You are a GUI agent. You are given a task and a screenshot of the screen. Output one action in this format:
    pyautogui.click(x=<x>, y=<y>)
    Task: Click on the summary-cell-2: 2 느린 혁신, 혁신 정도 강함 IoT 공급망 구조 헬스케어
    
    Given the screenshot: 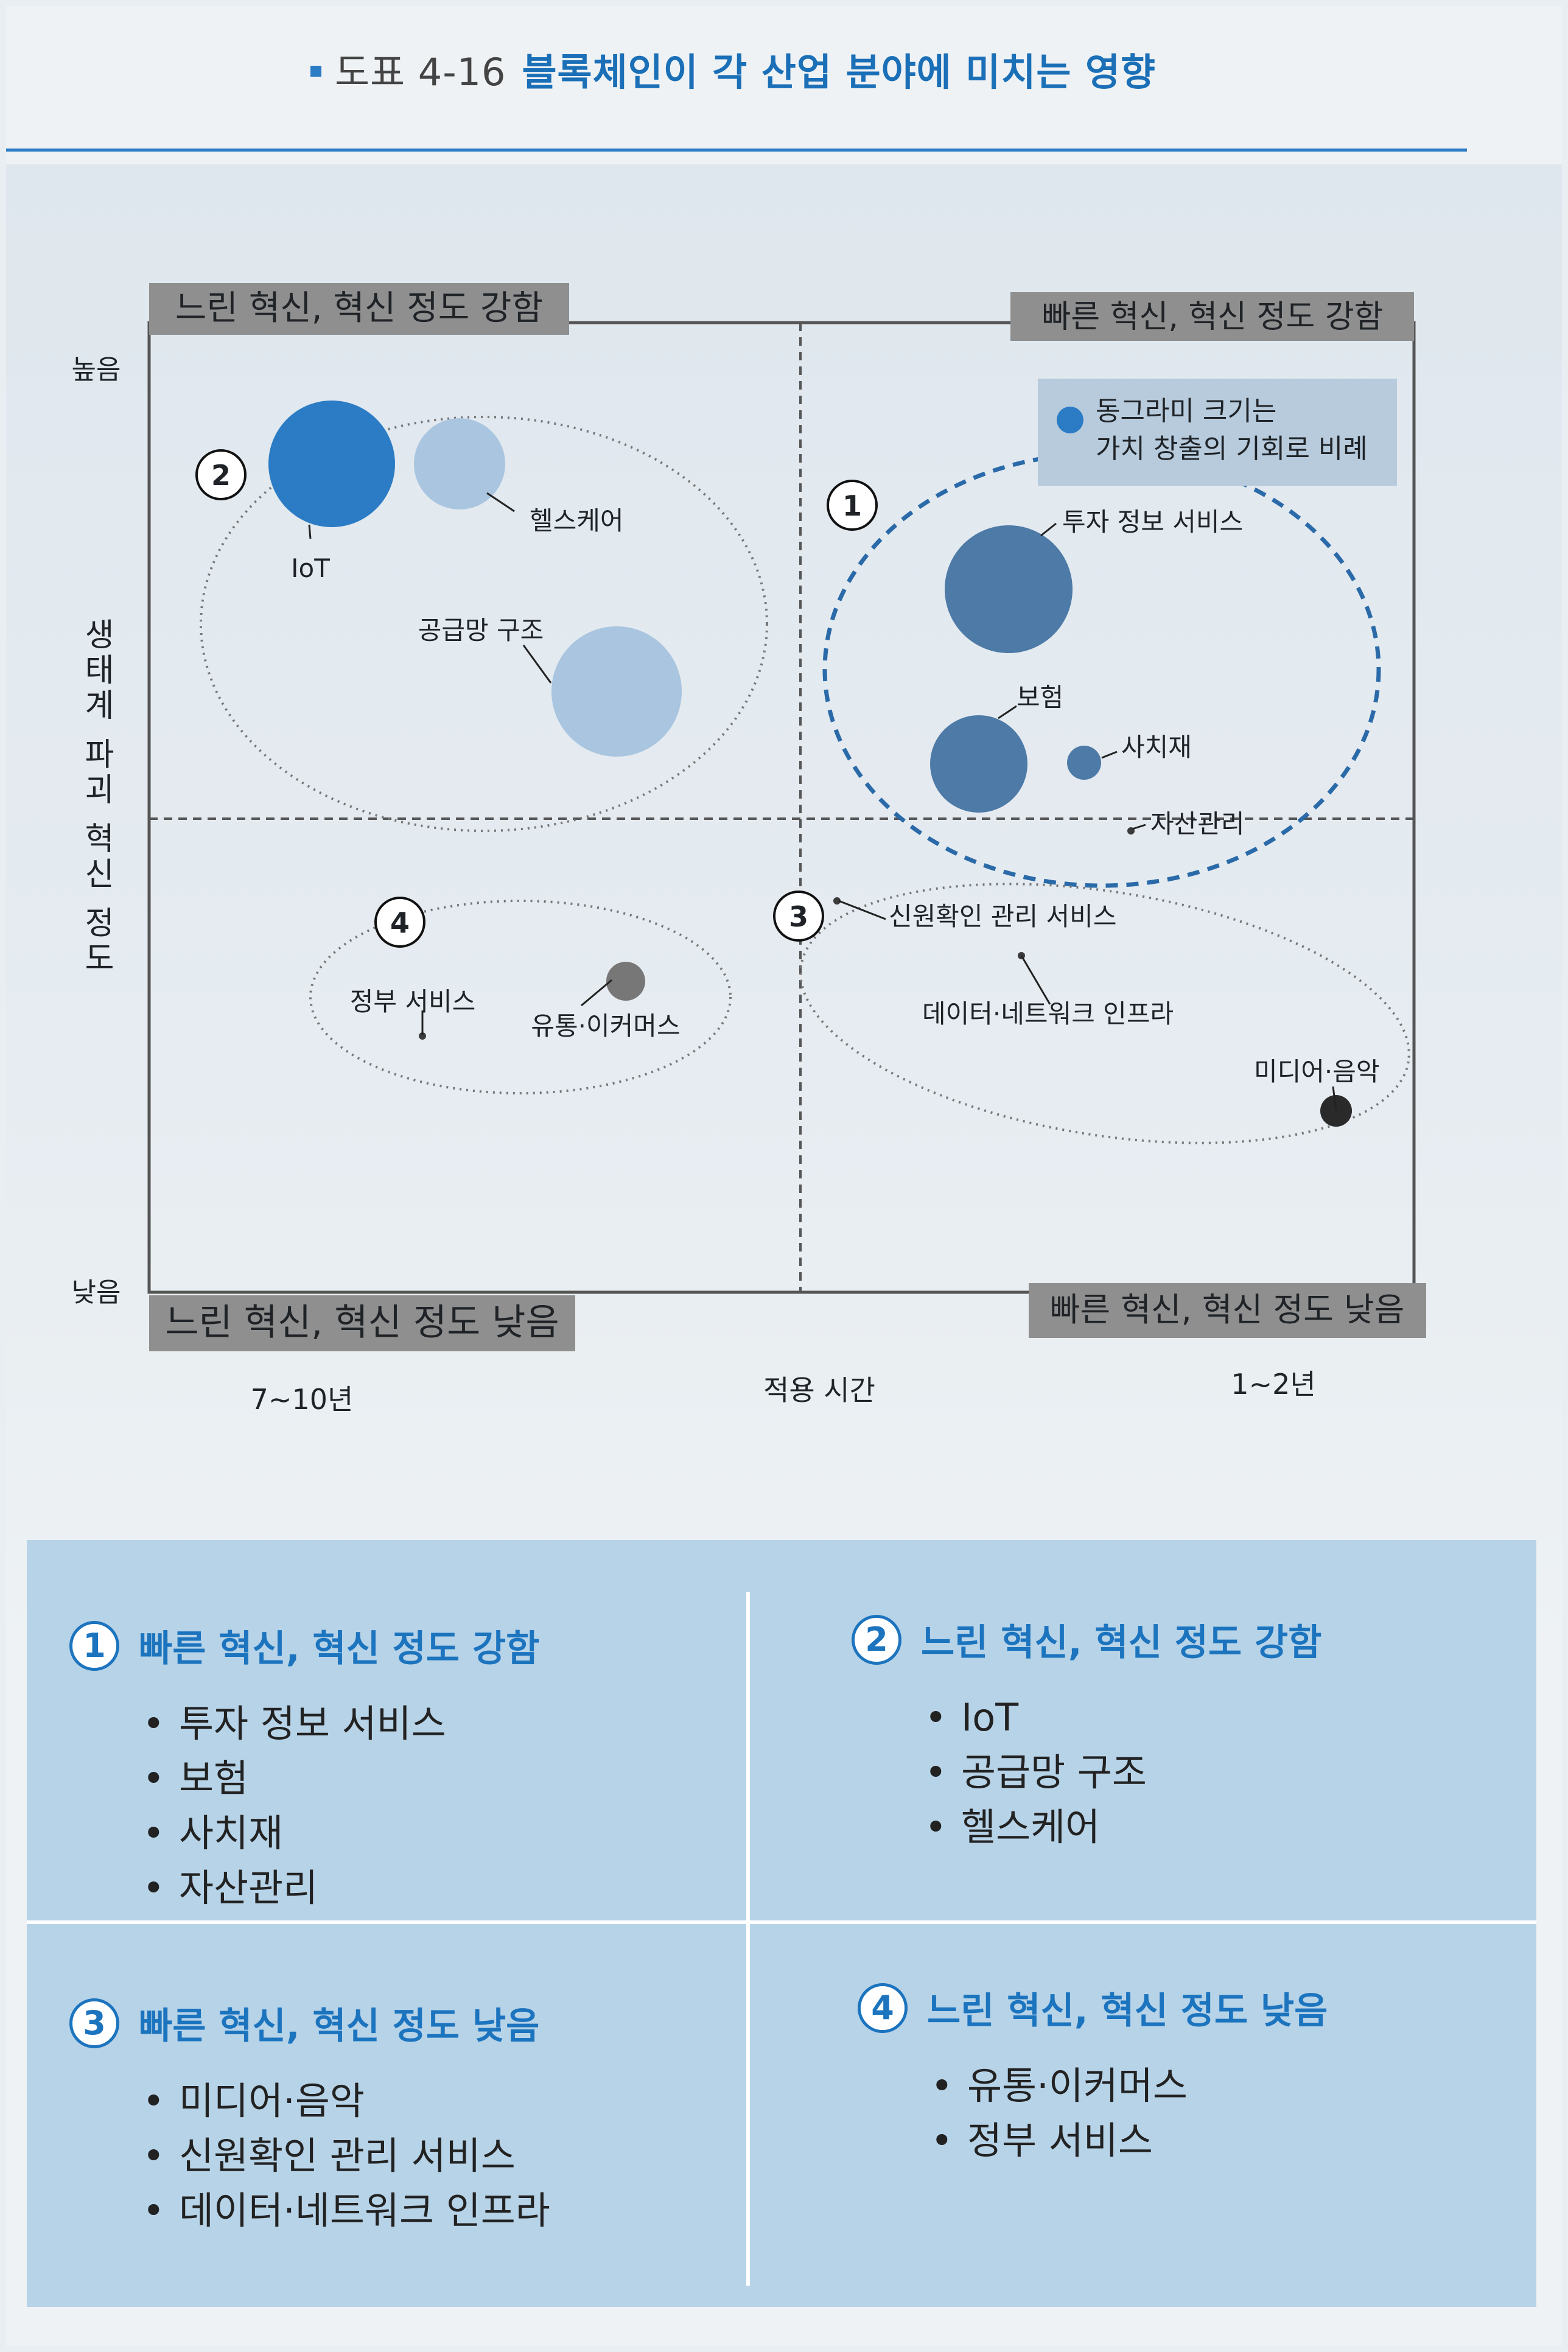 What is the action you would take?
    pyautogui.click(x=1086, y=1734)
    